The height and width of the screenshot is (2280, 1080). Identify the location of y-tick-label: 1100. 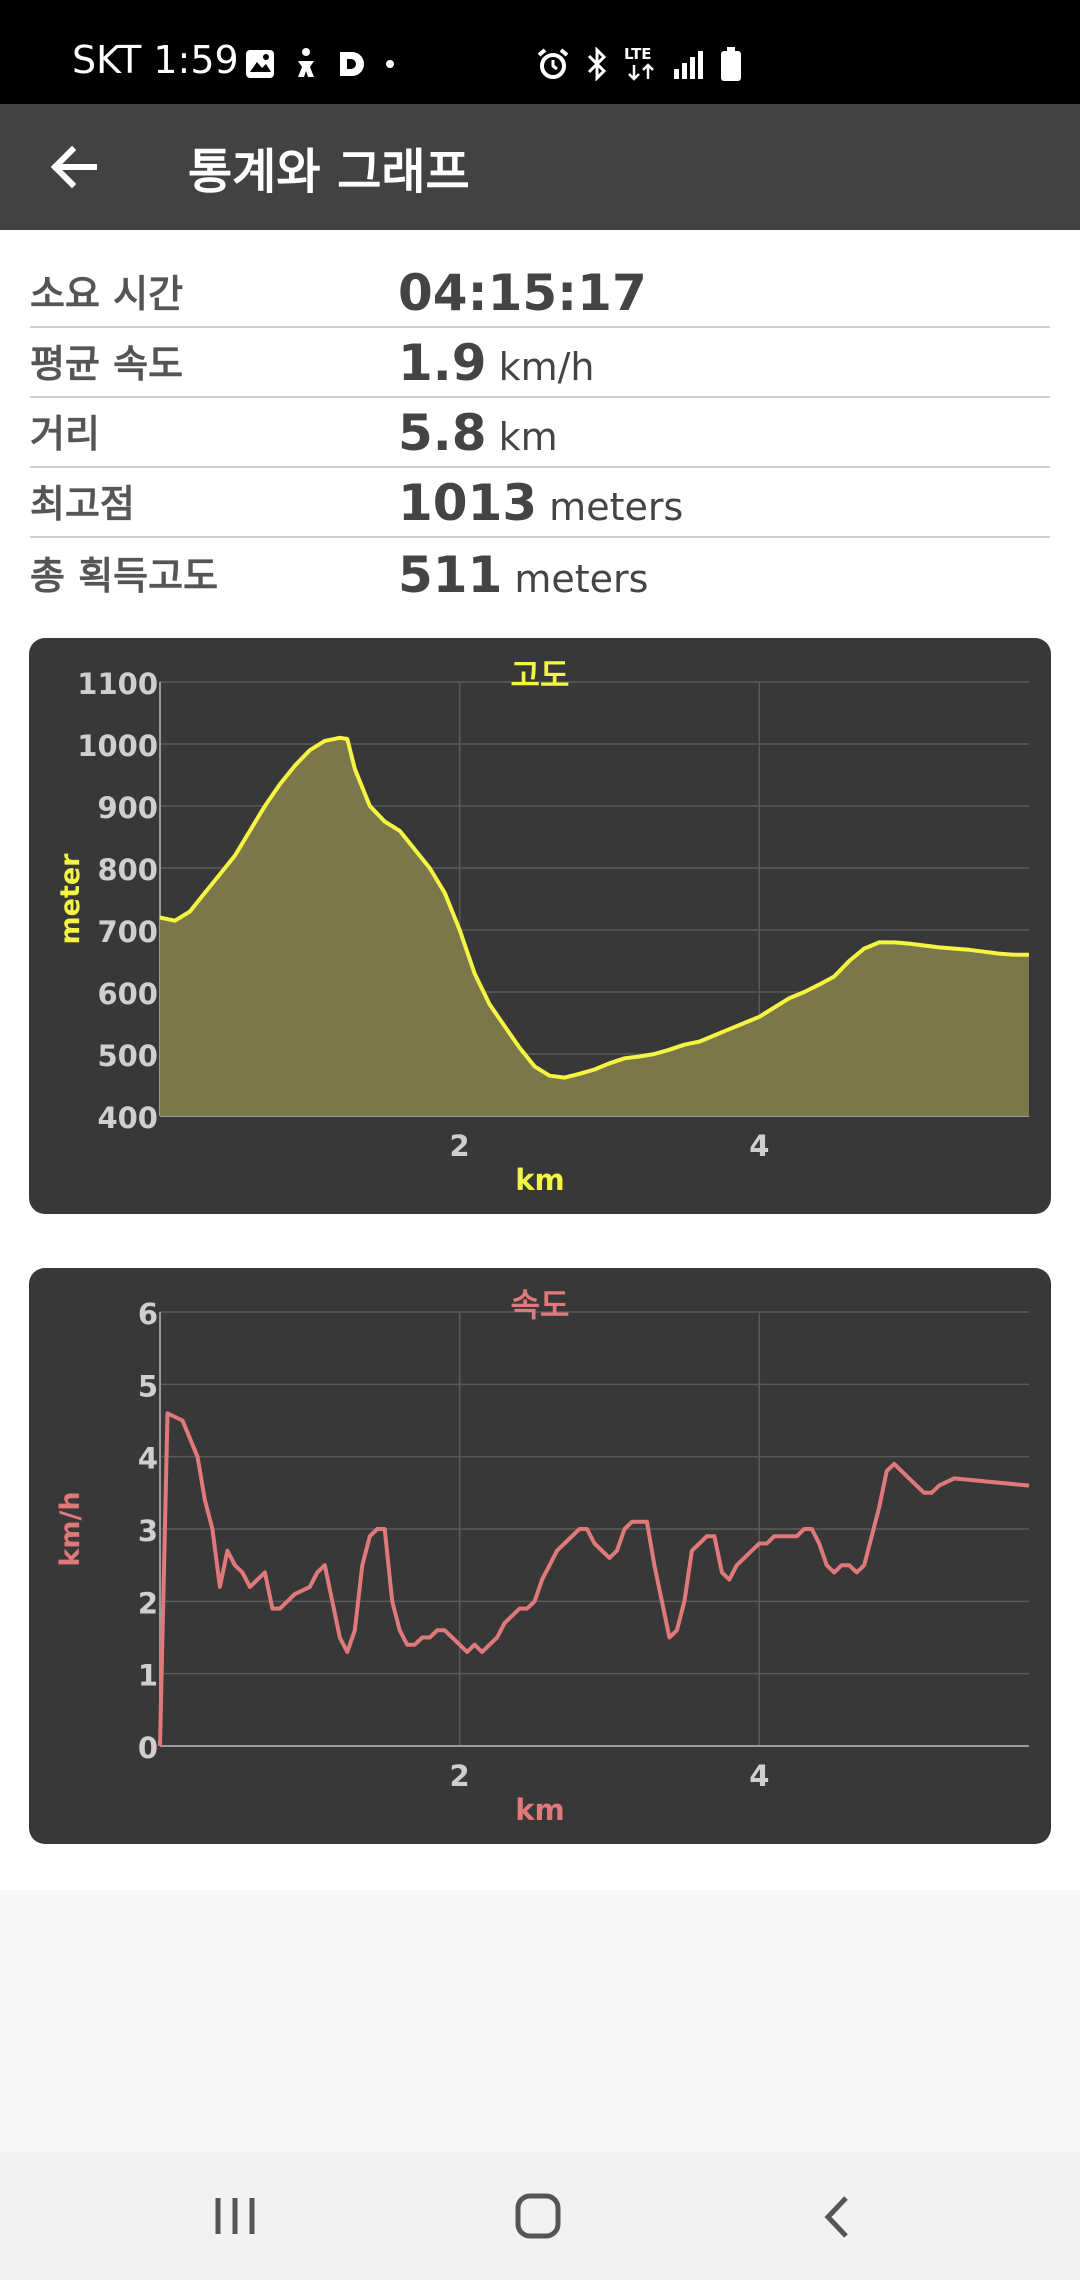
(117, 684).